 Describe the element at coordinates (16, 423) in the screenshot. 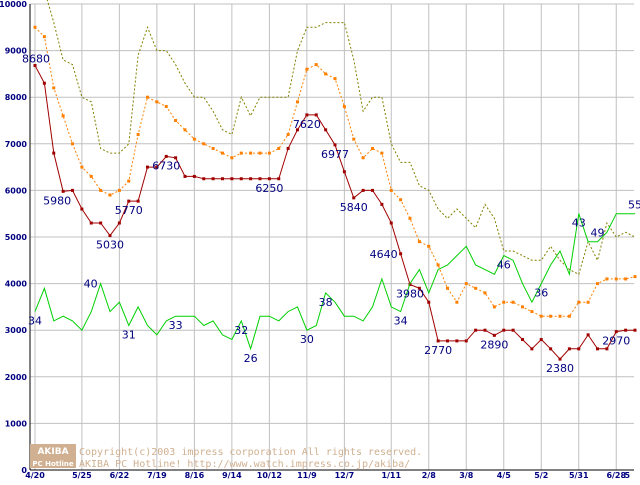

I see `y-tick-label: 1000` at that location.